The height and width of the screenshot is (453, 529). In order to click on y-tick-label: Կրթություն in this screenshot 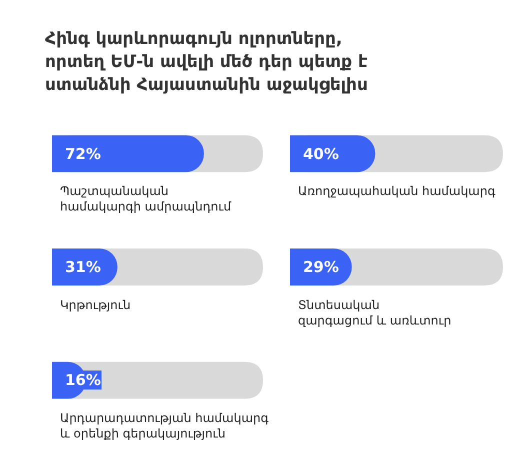, I will do `click(95, 305)`.